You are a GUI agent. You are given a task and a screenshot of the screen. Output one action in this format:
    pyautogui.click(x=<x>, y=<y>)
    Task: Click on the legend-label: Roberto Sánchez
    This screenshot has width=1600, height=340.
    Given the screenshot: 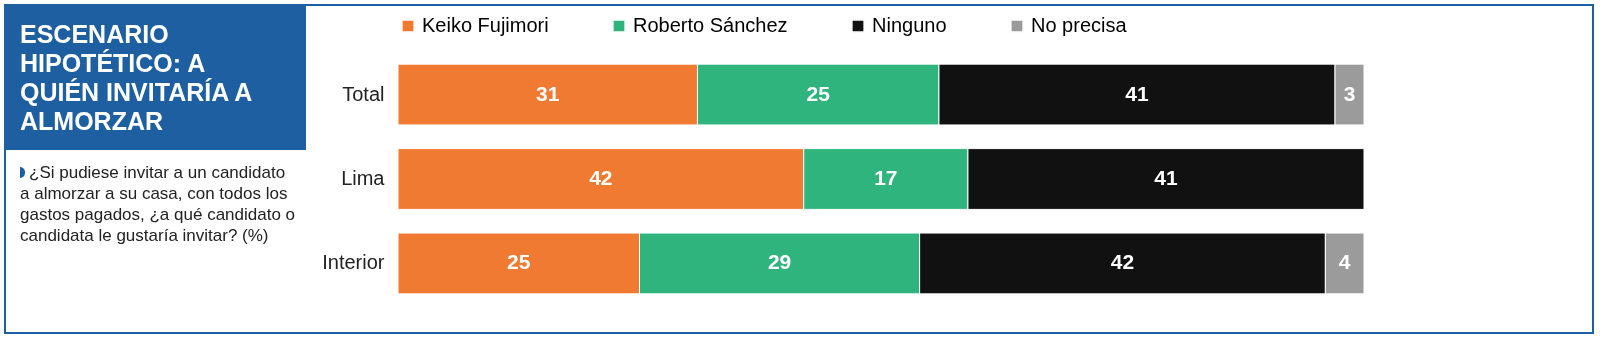 What is the action you would take?
    pyautogui.click(x=710, y=25)
    